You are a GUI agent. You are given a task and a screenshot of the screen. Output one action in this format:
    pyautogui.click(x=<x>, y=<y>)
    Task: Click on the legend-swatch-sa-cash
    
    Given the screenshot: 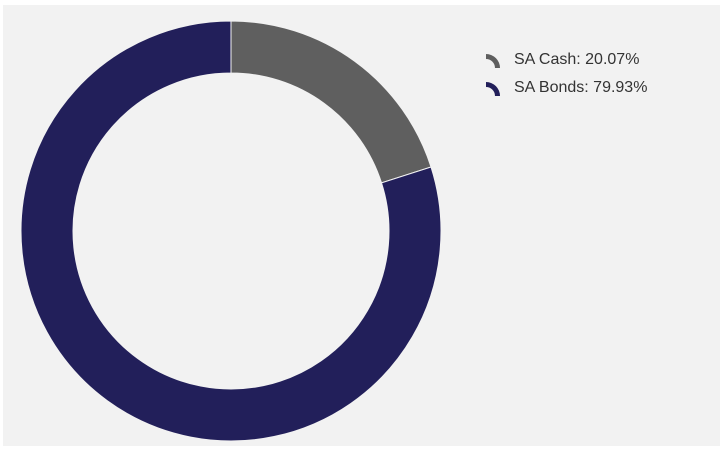 What is the action you would take?
    pyautogui.click(x=493, y=61)
    